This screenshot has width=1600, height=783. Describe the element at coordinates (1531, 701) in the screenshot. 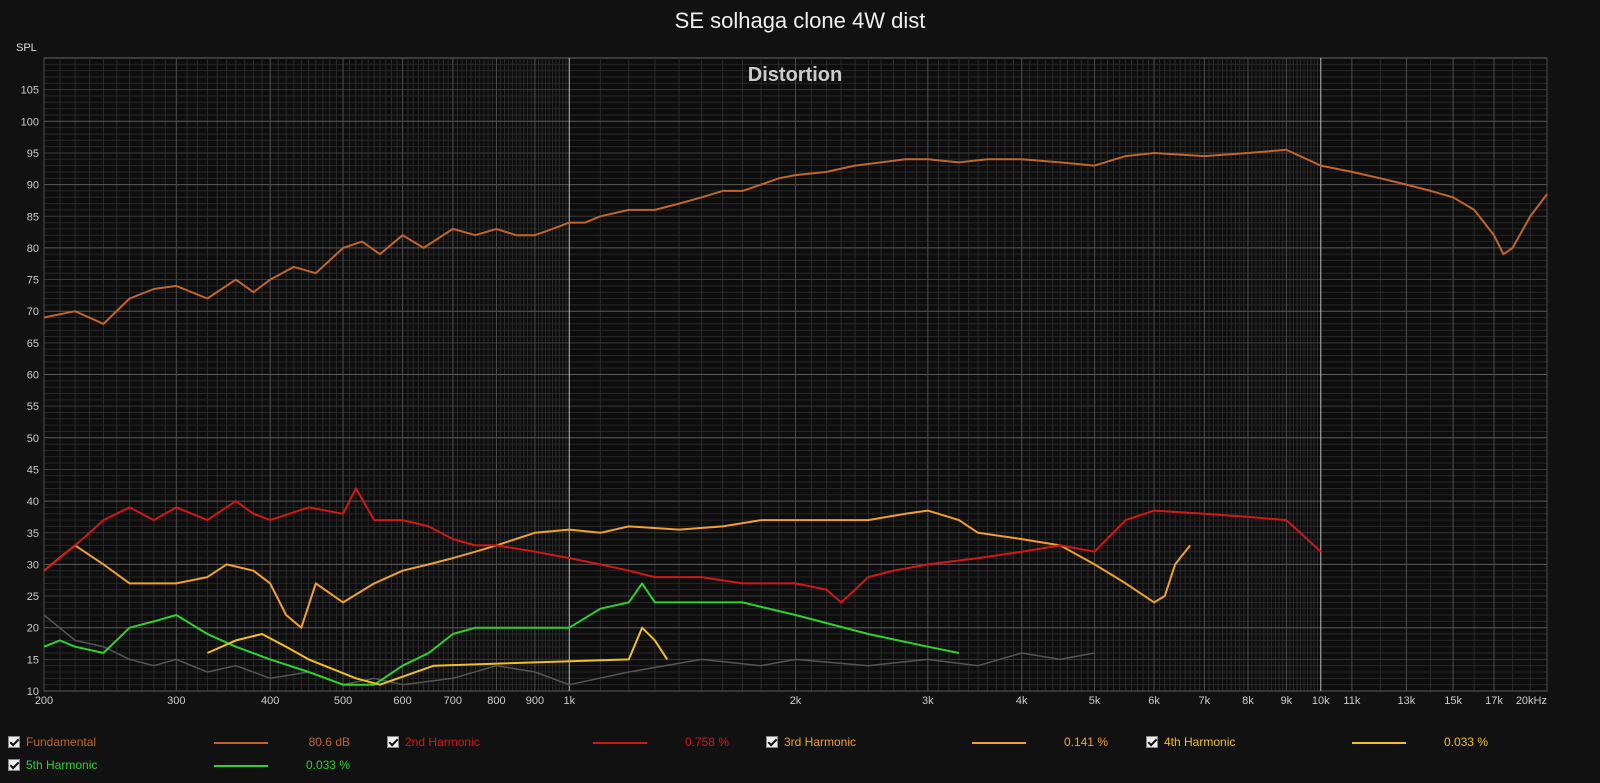

I see `x-tick-label: 20kHz` at that location.